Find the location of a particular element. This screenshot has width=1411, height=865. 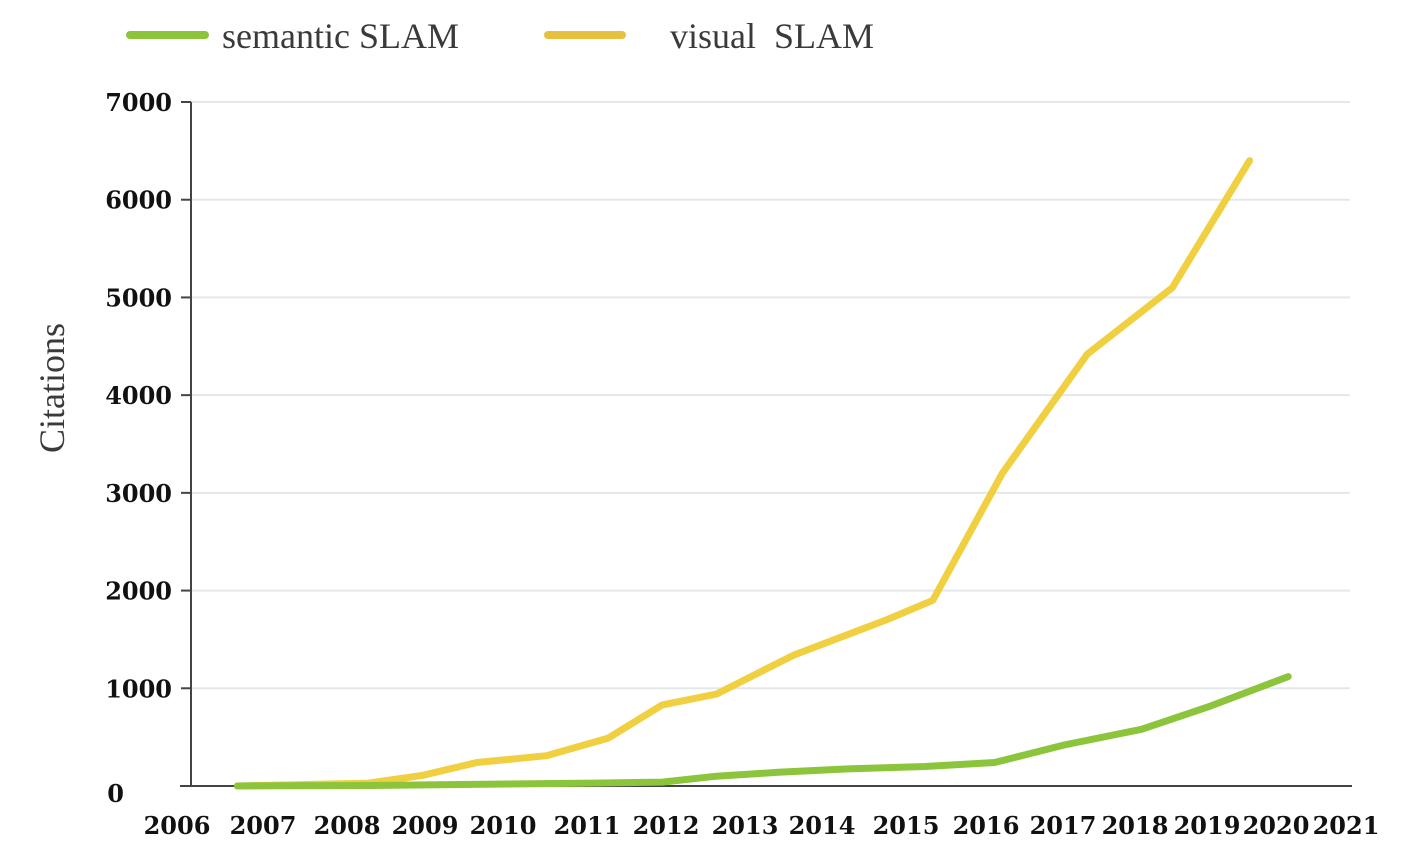

series-line-semantic-slam is located at coordinates (762, 731).